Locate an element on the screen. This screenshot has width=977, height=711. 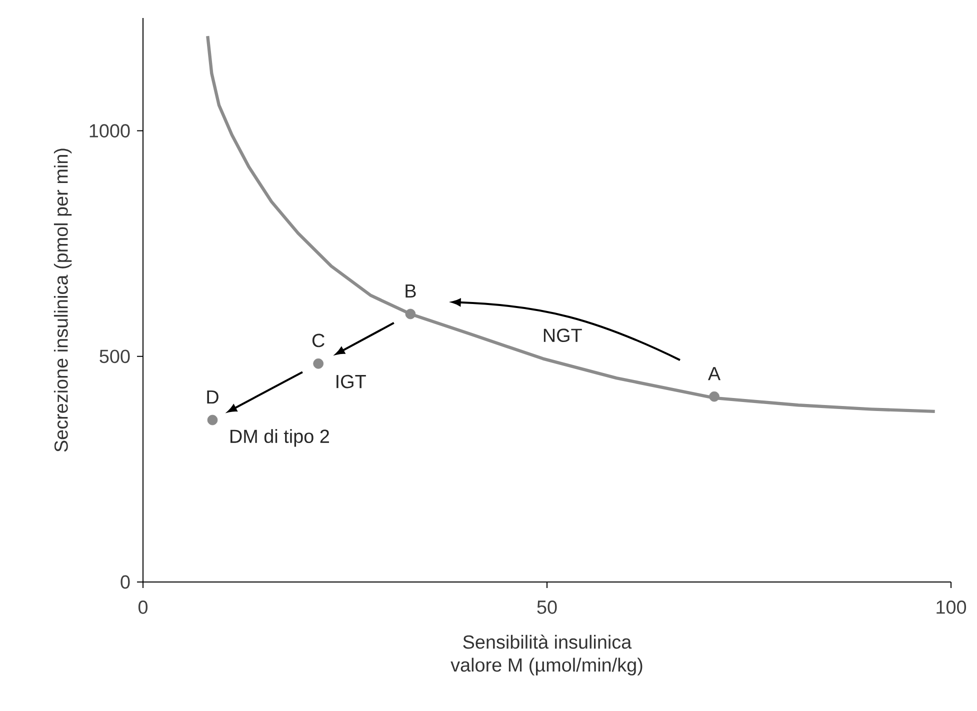
x-axis-title: Sensibilità insulinica valore M (µmol/min/kg) is located at coordinates (546, 655).